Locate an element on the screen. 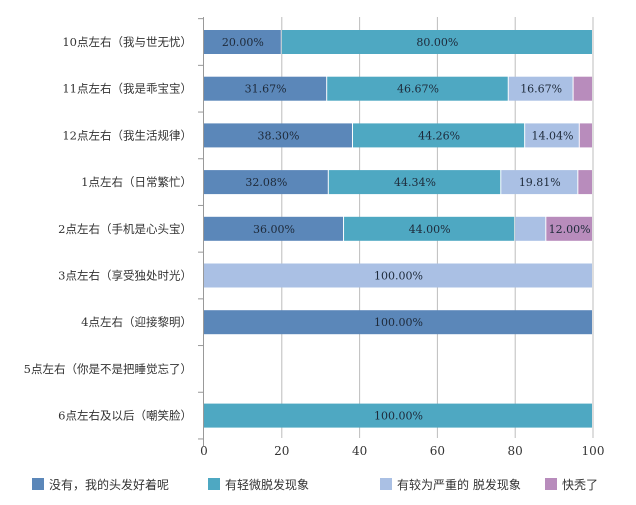 This screenshot has width=636, height=505. data-label: 36.00% is located at coordinates (274, 229).